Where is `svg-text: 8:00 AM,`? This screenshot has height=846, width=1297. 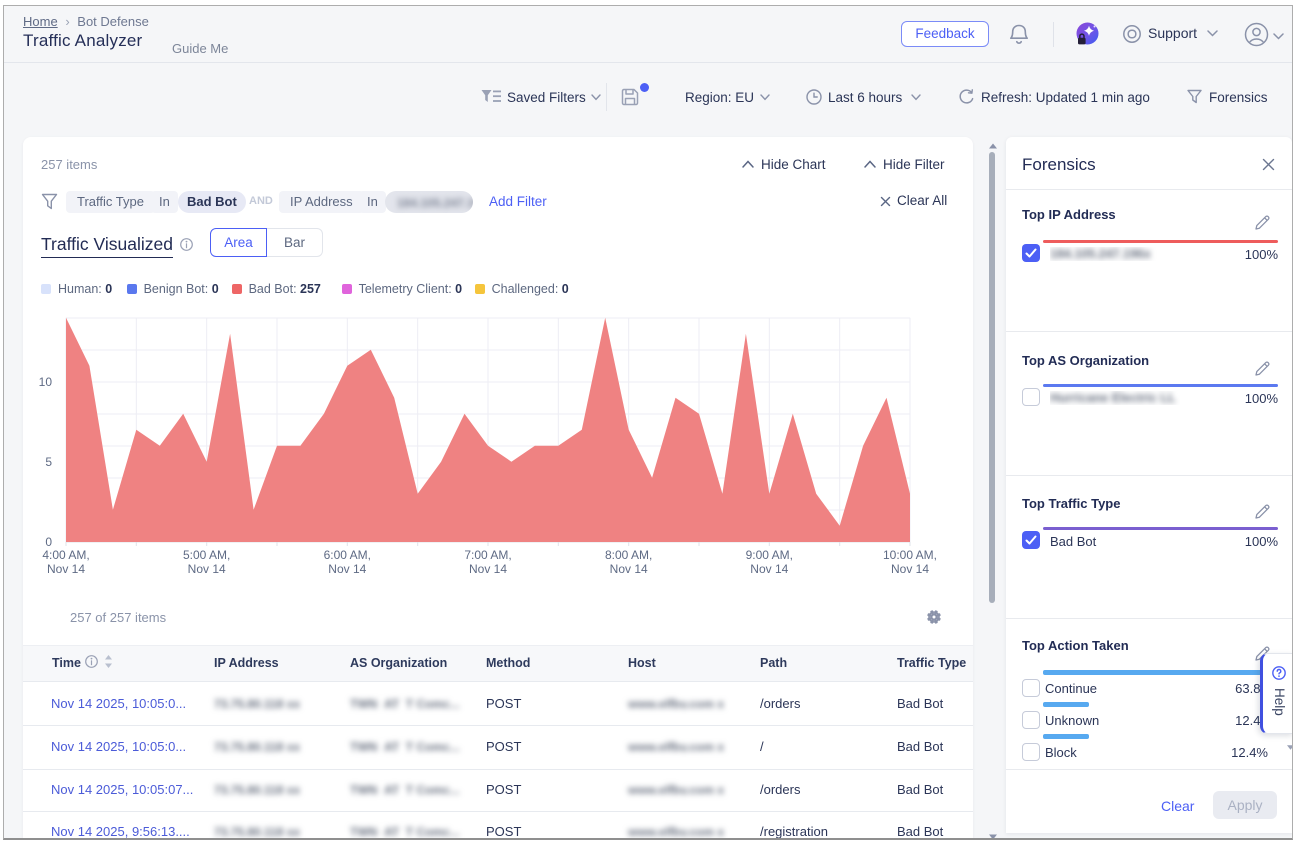
svg-text: 8:00 AM, is located at coordinates (628, 555).